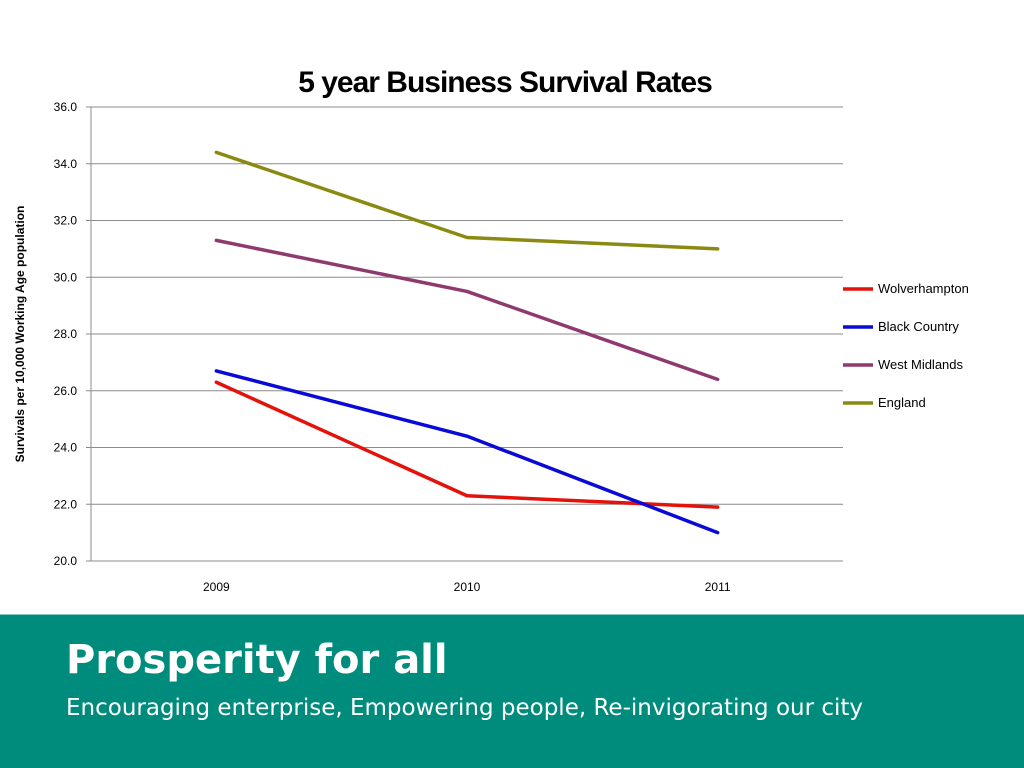 The width and height of the screenshot is (1024, 768). I want to click on legend-label: Black Country, so click(918, 326).